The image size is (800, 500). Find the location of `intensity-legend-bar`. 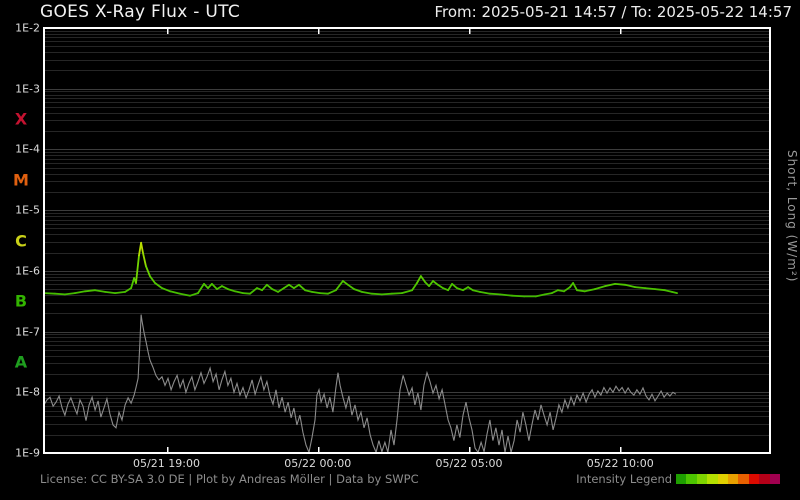

intensity-legend-bar is located at coordinates (728, 479).